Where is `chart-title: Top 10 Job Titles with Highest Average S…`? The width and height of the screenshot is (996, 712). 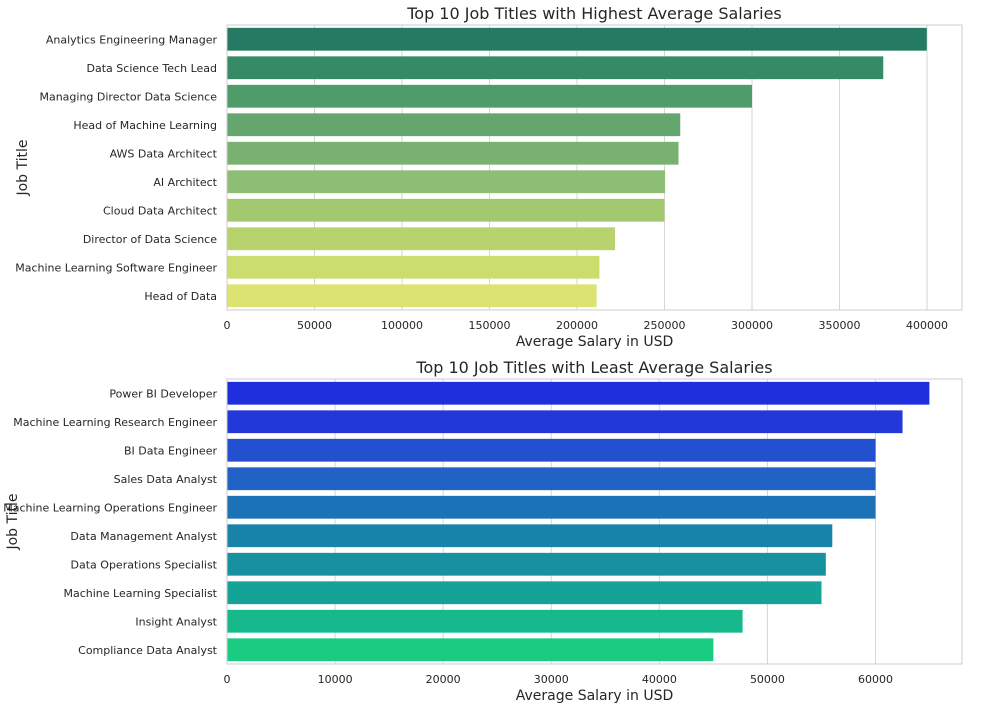
chart-title: Top 10 Job Titles with Highest Average S… is located at coordinates (594, 13).